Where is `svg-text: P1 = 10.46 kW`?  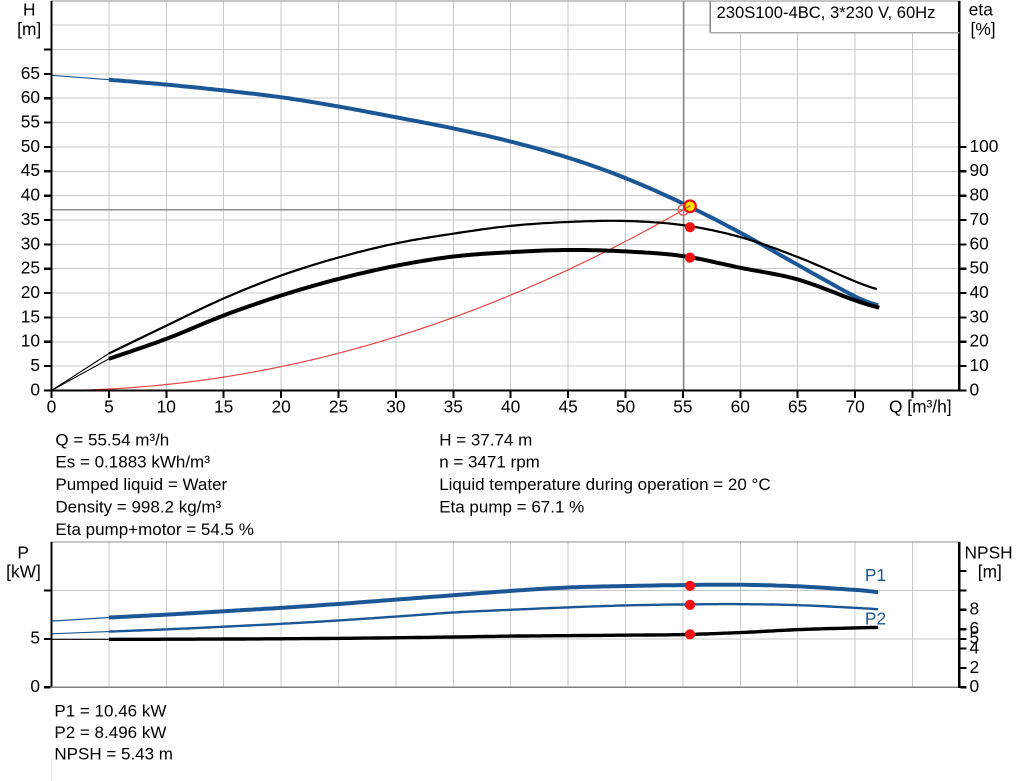 svg-text: P1 = 10.46 kW is located at coordinates (110, 711).